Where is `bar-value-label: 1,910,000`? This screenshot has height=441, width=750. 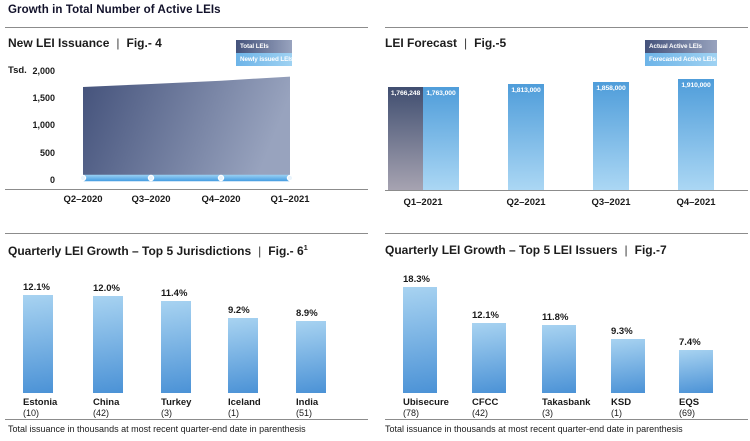
bar-value-label: 1,910,000 is located at coordinates (696, 85).